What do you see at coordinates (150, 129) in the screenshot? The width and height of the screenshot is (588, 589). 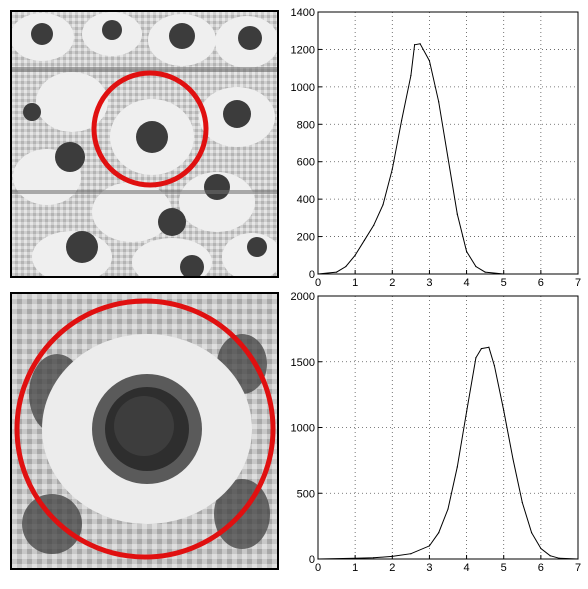 I see `highlight-circle` at bounding box center [150, 129].